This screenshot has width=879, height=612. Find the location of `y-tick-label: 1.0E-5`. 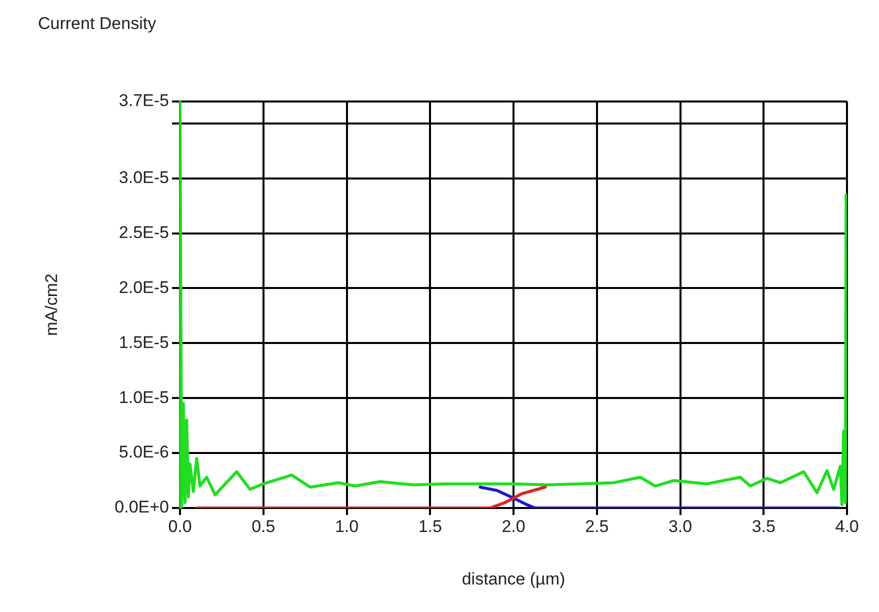

y-tick-label: 1.0E-5 is located at coordinates (143, 397).